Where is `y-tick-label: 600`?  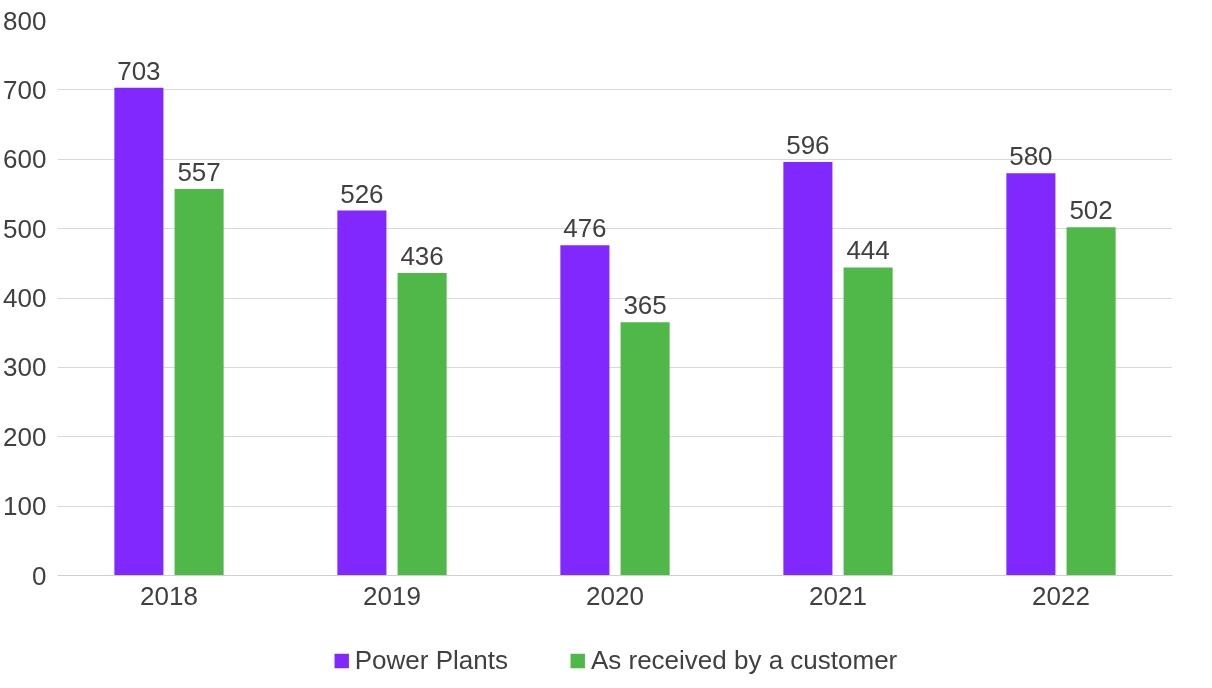
y-tick-label: 600 is located at coordinates (25, 159).